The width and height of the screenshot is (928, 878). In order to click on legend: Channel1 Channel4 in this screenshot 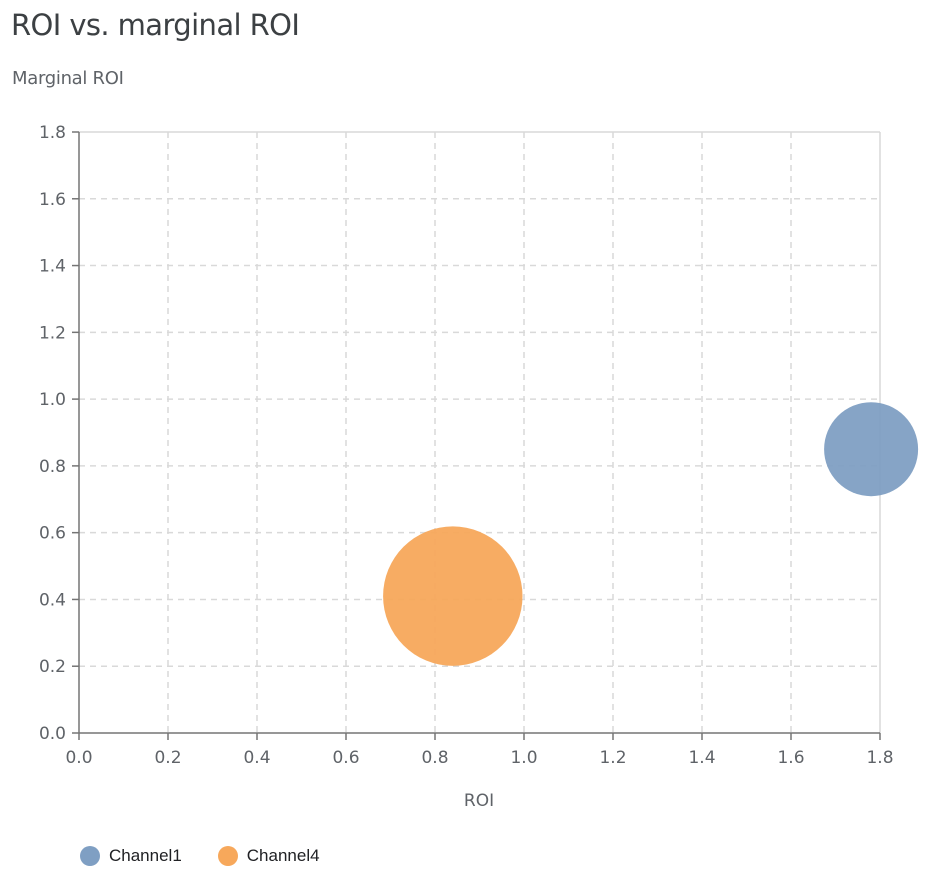, I will do `click(200, 856)`.